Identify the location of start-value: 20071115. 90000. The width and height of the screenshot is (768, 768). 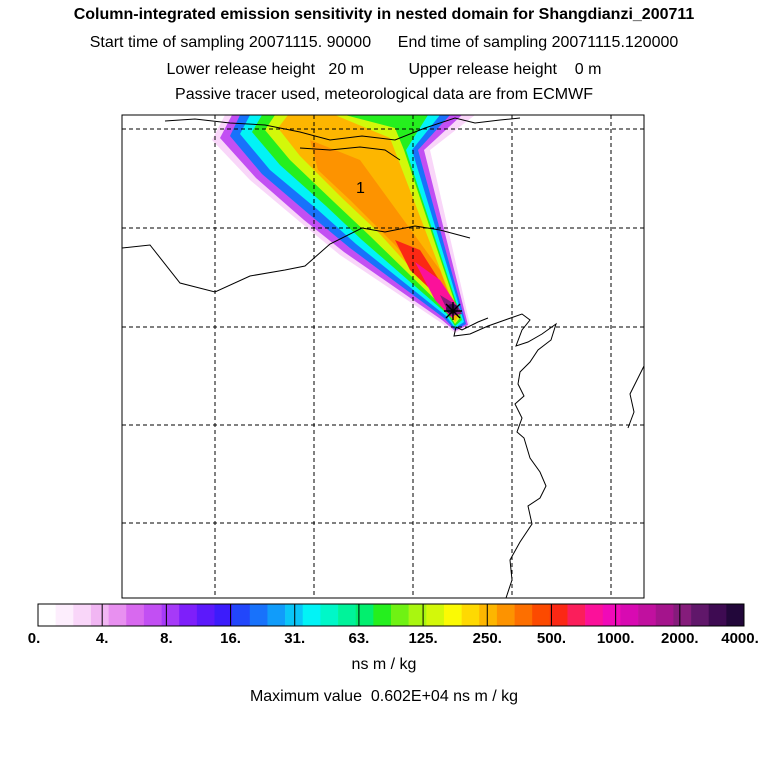
(310, 42).